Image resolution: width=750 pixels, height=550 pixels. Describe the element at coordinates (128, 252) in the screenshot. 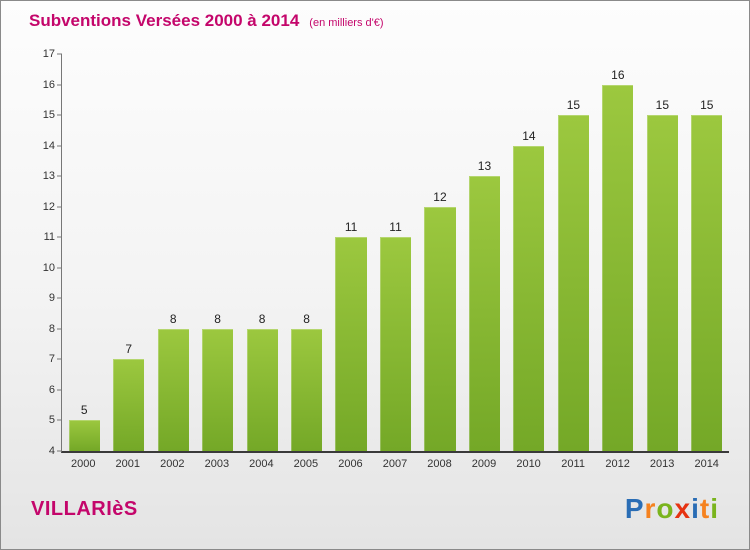

I see `bar-group: 7` at that location.